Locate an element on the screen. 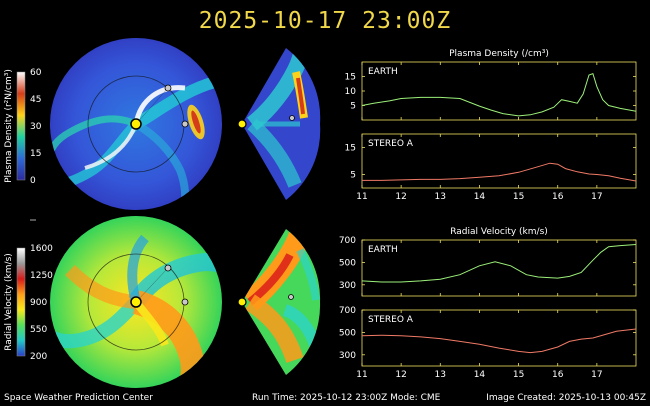 Image resolution: width=650 pixels, height=406 pixels. colorbar-tick-label: 1600 is located at coordinates (41, 249).